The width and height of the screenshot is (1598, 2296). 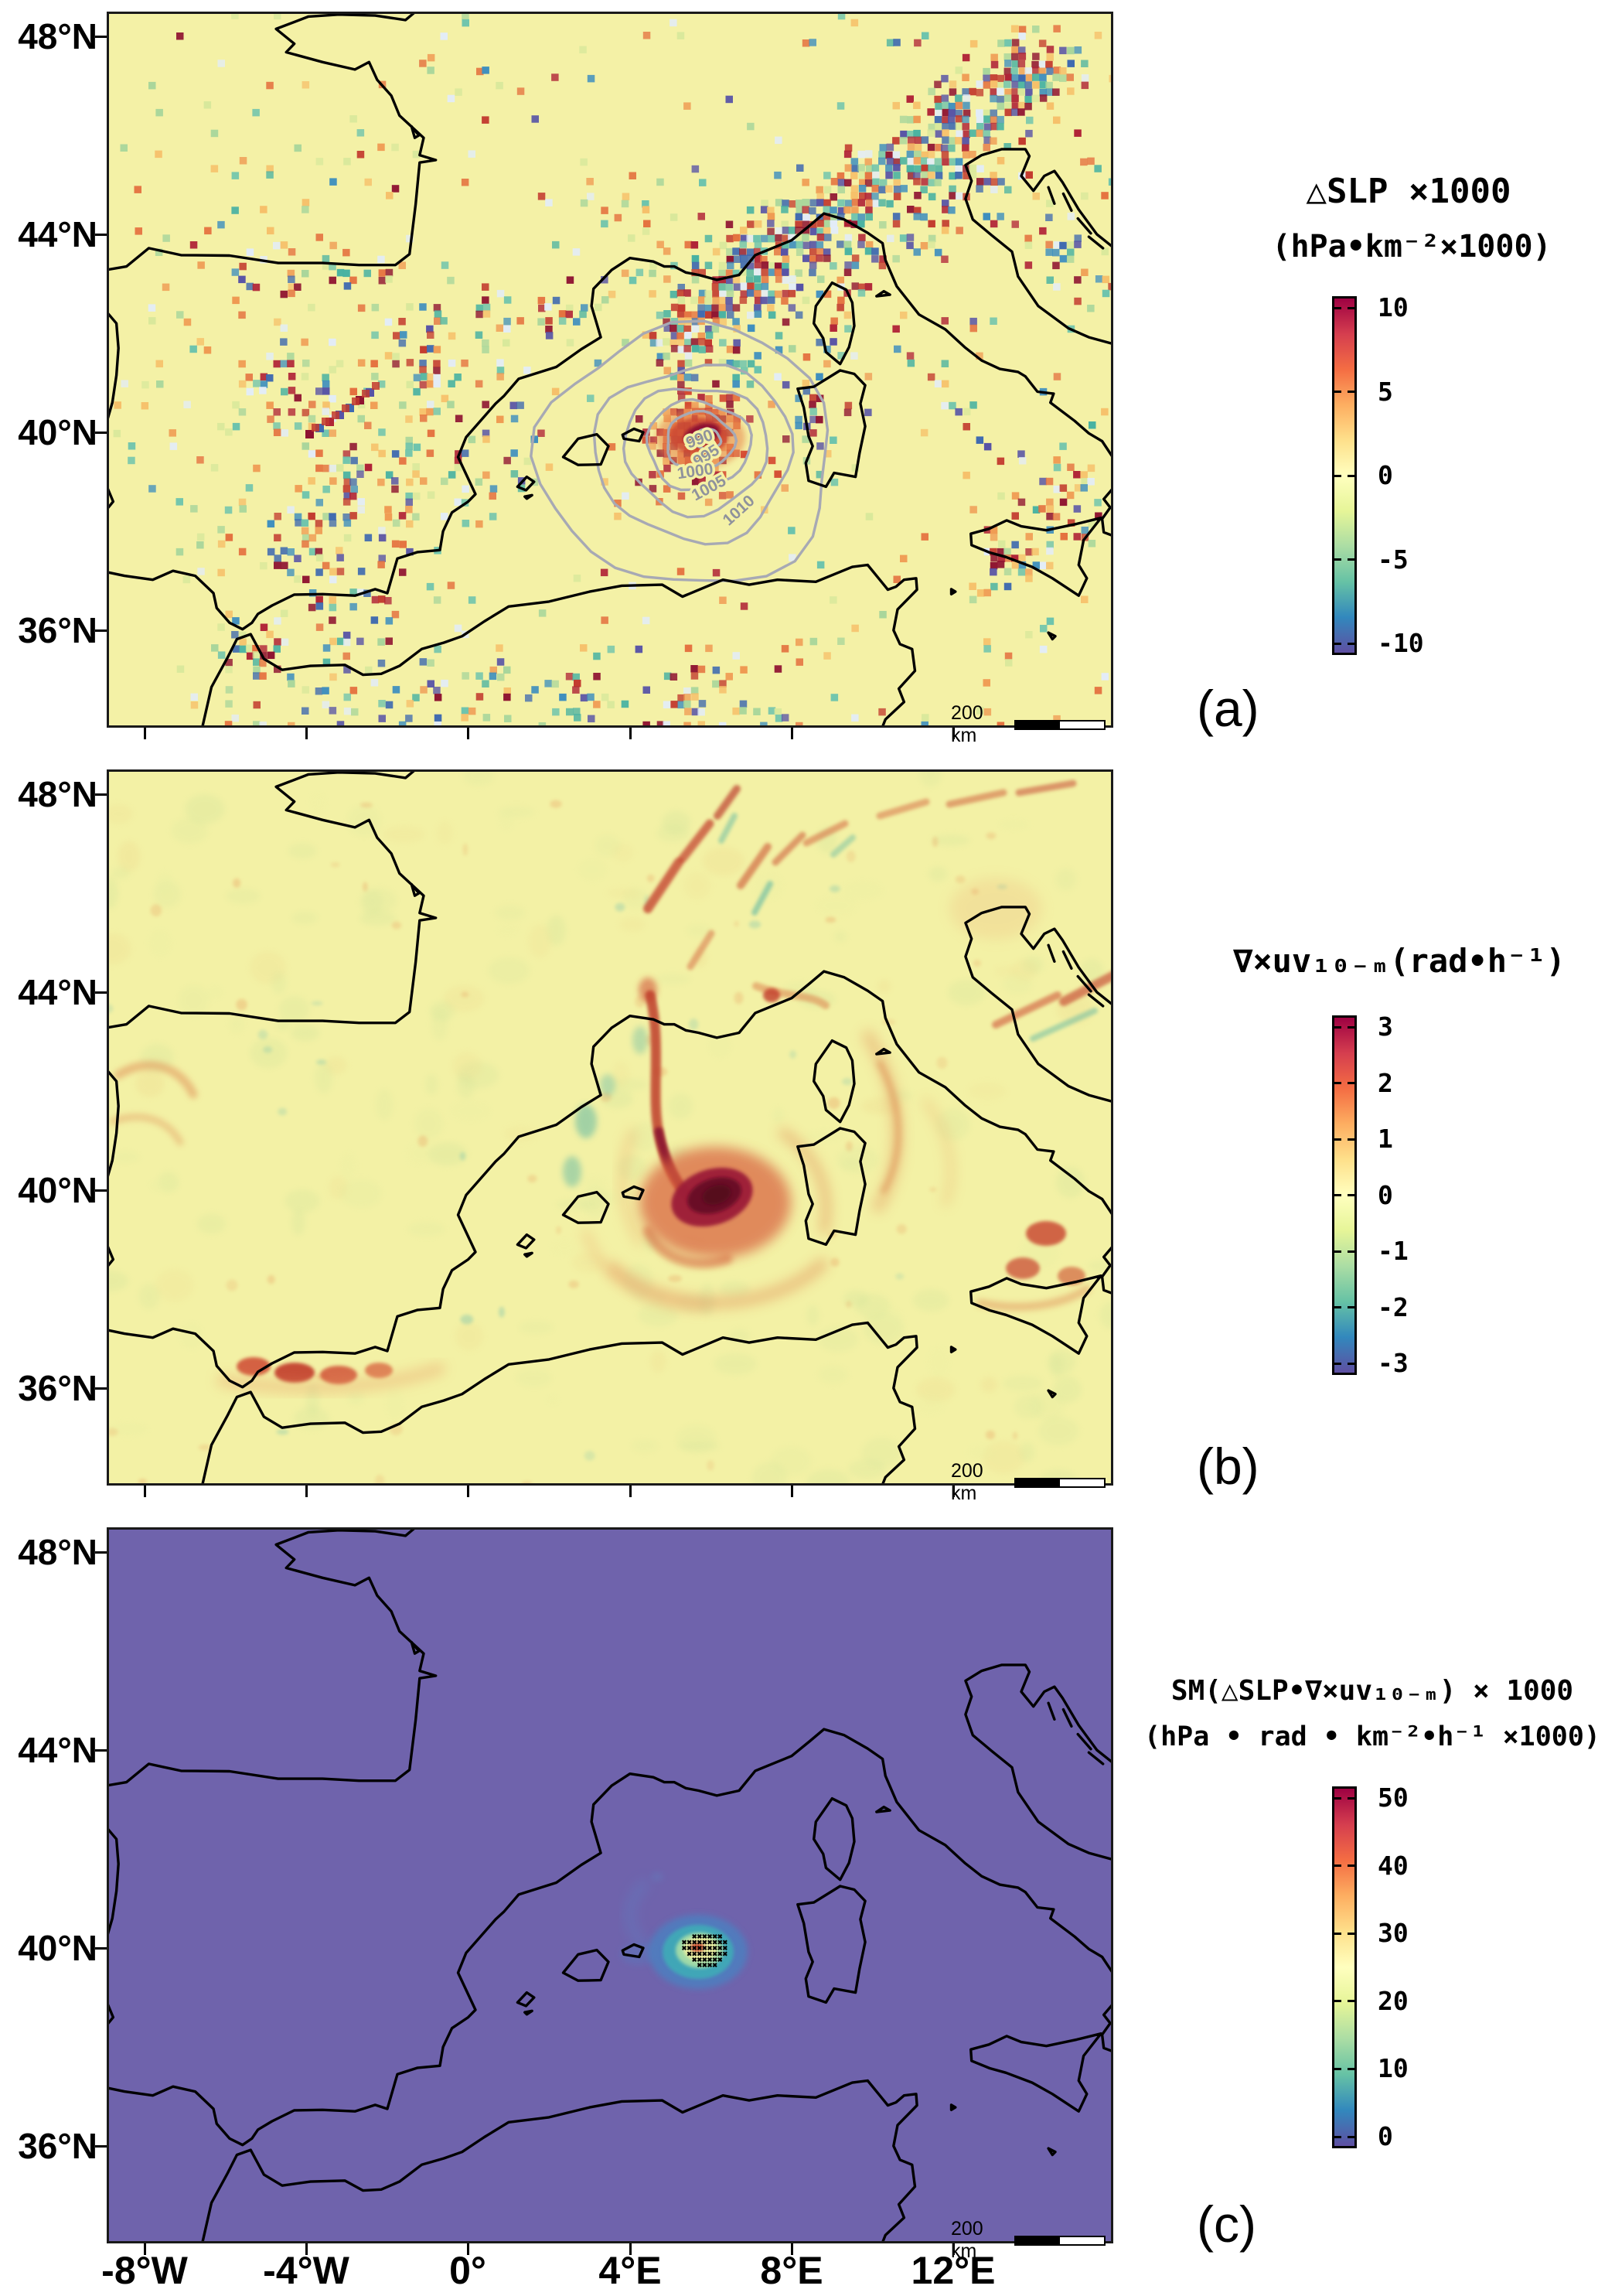 I want to click on colorbar-tick-label-30: 30, so click(x=1393, y=1933).